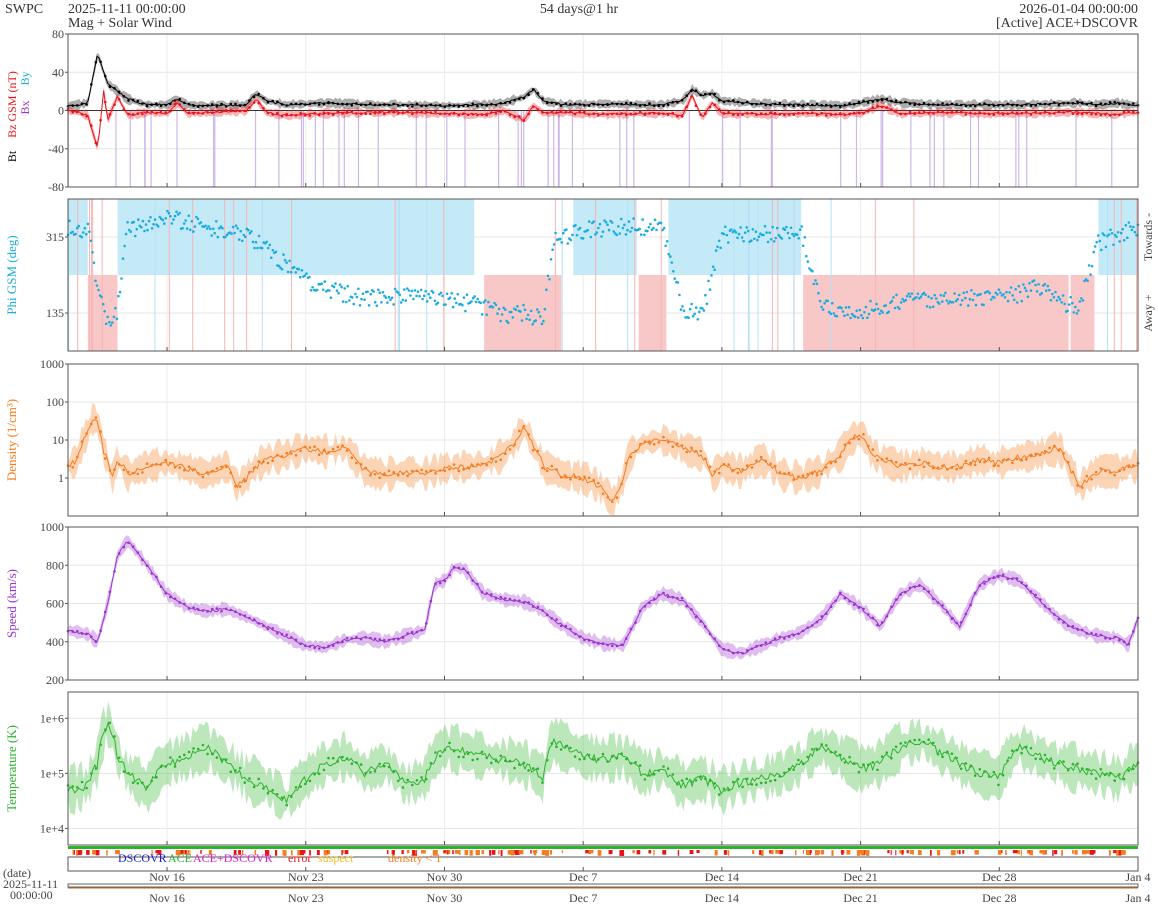 The image size is (1158, 905). I want to click on date-value: 2025-11-11, so click(30, 884).